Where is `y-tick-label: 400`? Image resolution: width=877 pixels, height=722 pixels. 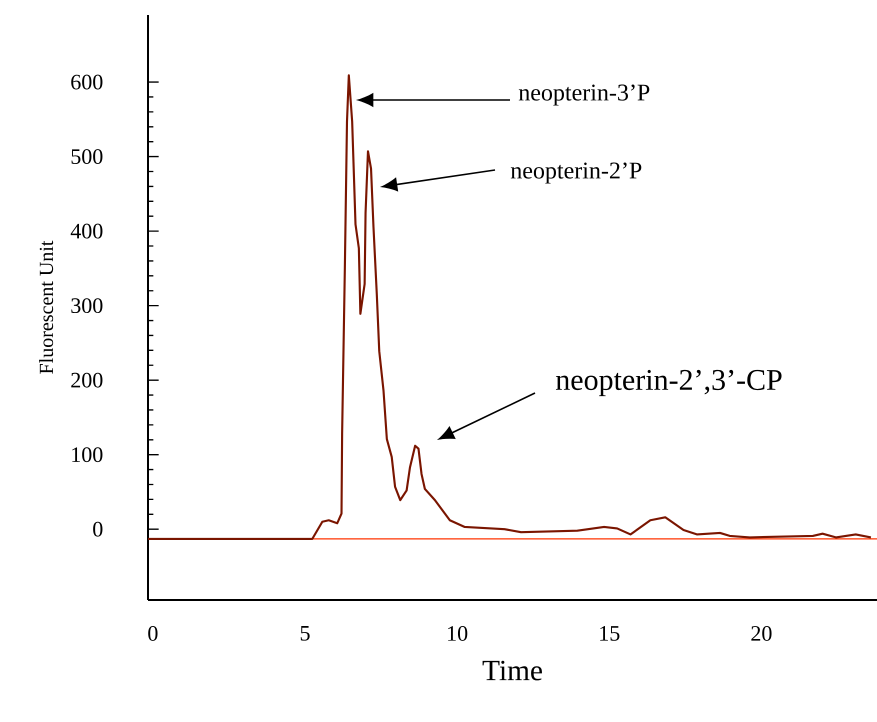
y-tick-label: 400 is located at coordinates (86, 231).